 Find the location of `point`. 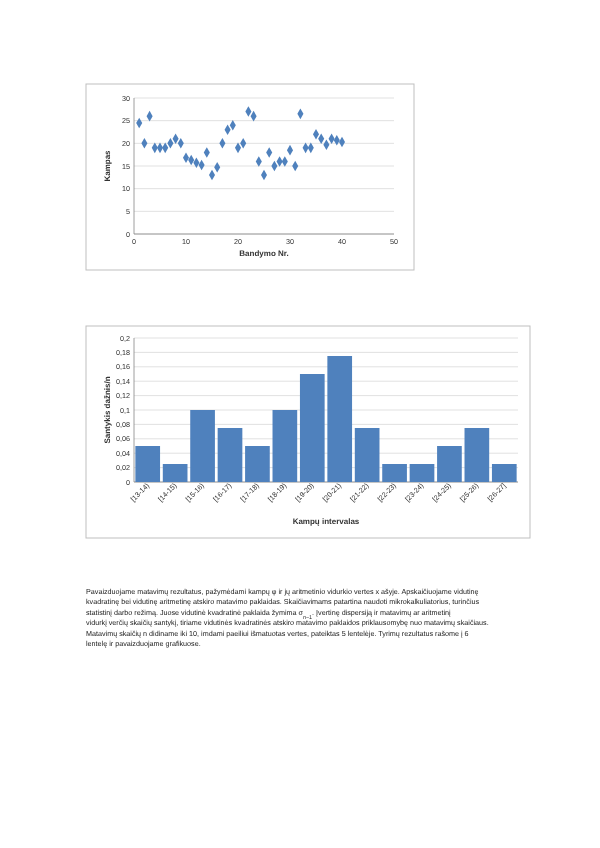

point is located at coordinates (316, 134).